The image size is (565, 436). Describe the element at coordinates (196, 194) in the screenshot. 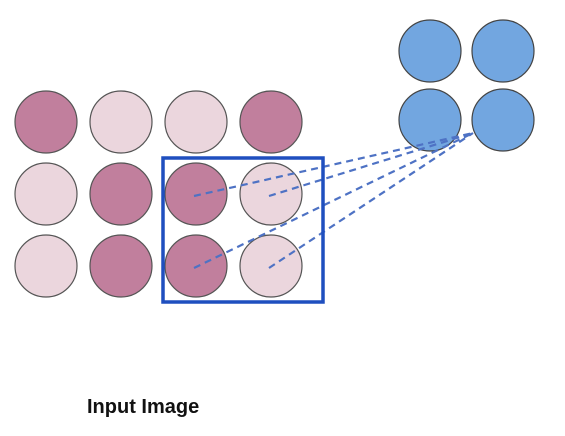

I see `input-pixel-dark-r2c3` at that location.